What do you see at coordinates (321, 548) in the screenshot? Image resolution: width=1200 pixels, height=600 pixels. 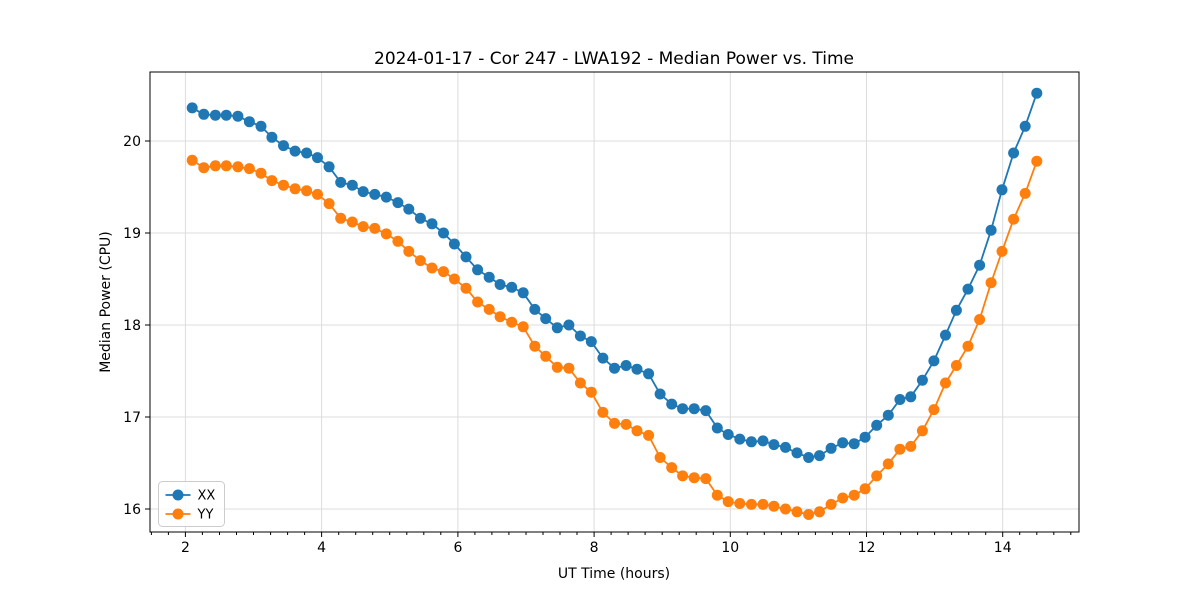 I see `x-tick-label: 4` at bounding box center [321, 548].